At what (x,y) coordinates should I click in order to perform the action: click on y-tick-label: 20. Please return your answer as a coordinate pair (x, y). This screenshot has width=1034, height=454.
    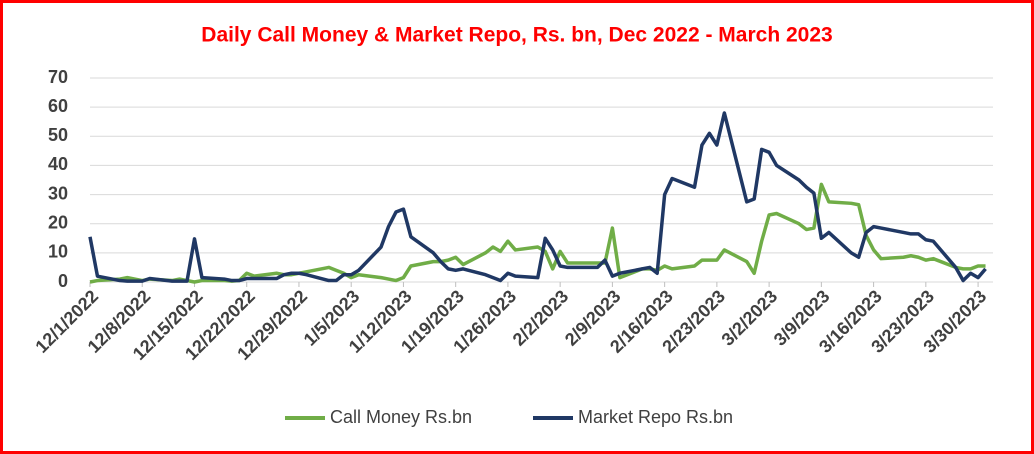
    Looking at the image, I should click on (58, 222).